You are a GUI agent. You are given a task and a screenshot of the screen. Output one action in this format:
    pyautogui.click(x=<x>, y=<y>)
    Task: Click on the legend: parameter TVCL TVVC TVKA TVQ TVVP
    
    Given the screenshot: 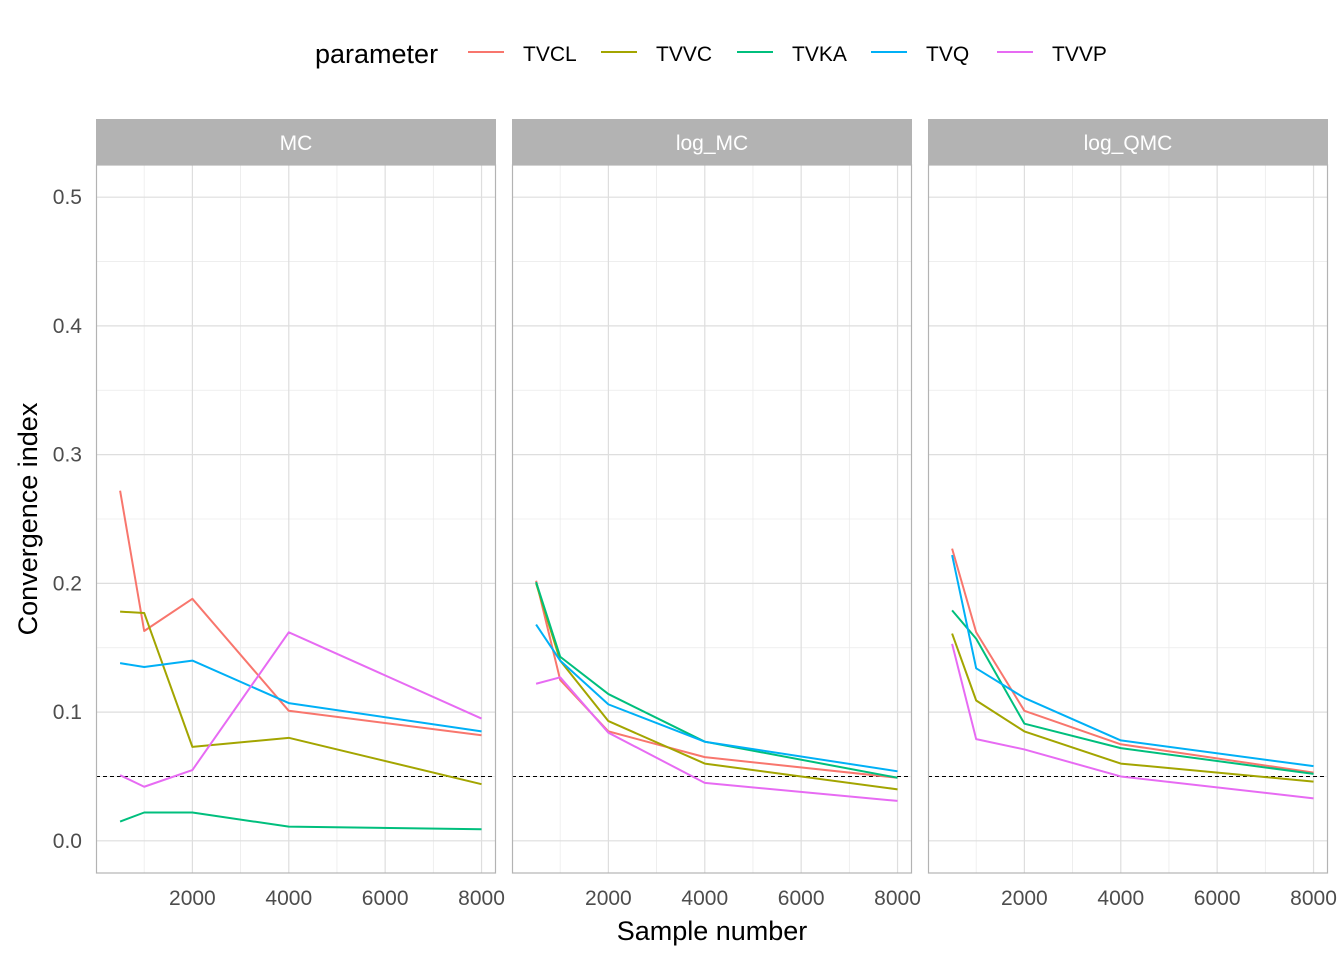 What is the action you would take?
    pyautogui.click(x=711, y=54)
    